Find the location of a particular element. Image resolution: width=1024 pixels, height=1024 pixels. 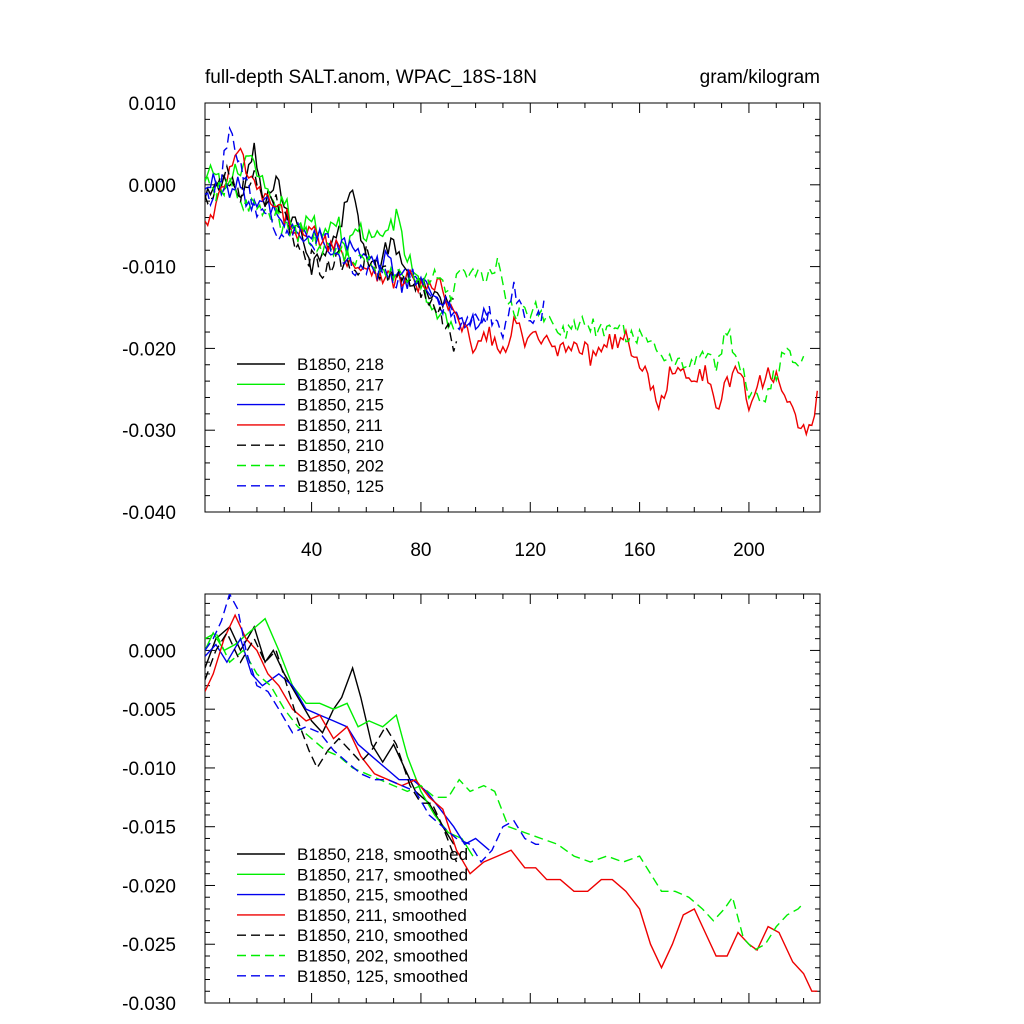

legend-label: B1850, 125, smoothed is located at coordinates (382, 976).